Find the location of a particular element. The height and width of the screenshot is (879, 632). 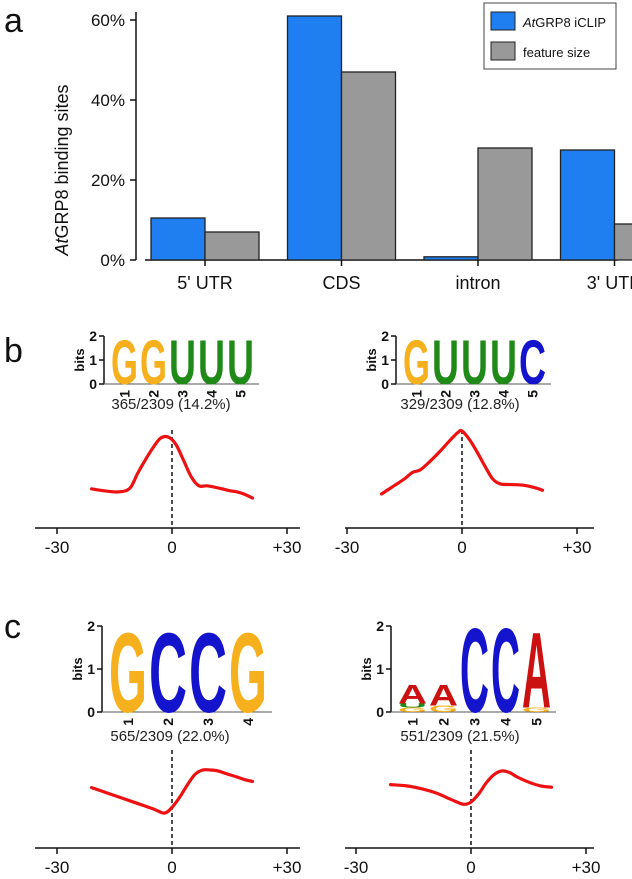

panel-letter-a: a is located at coordinates (13, 21).